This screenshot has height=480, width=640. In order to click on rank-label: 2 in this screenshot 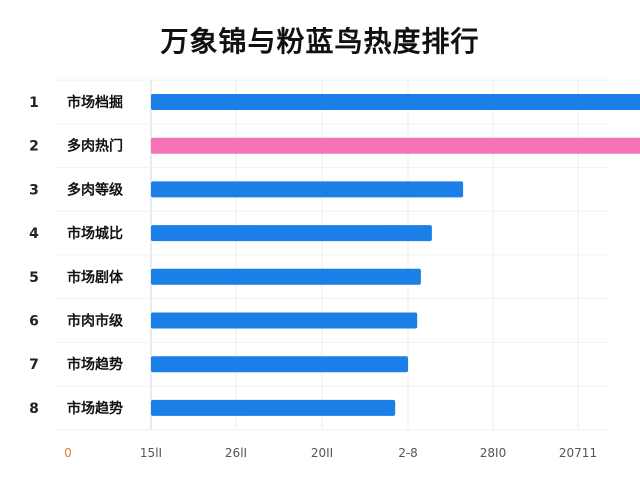, I will do `click(34, 147)`.